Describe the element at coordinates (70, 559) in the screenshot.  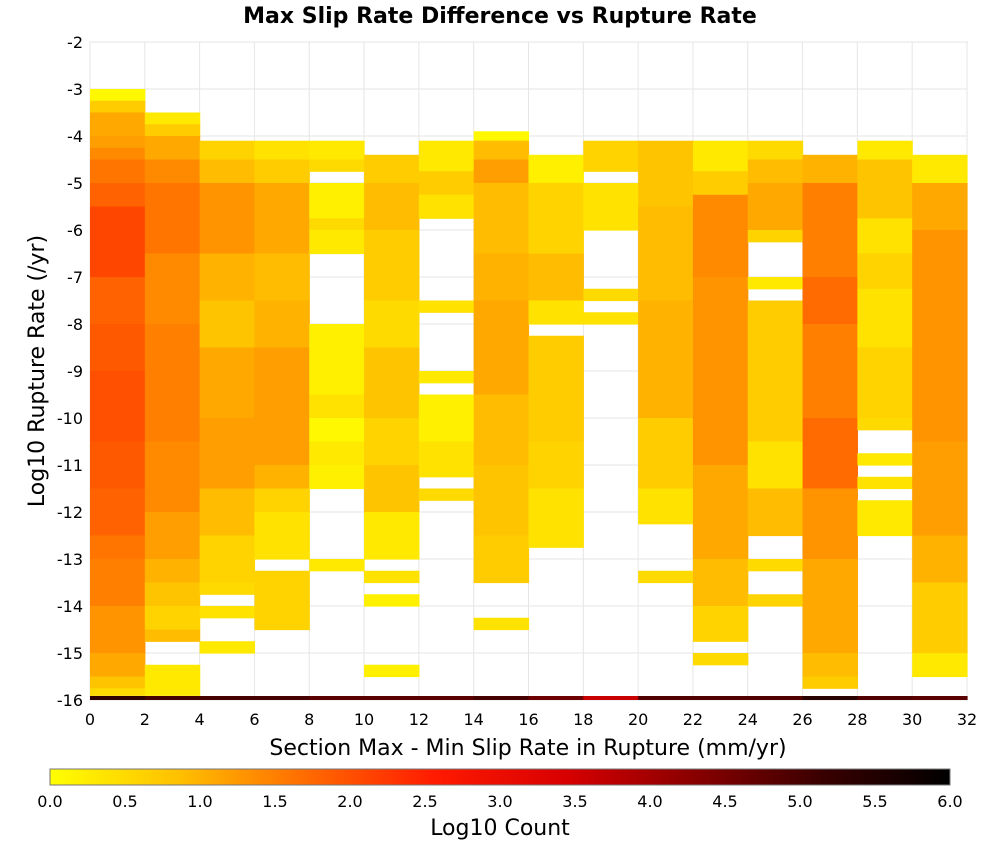
I see `y-tick-label: -13` at that location.